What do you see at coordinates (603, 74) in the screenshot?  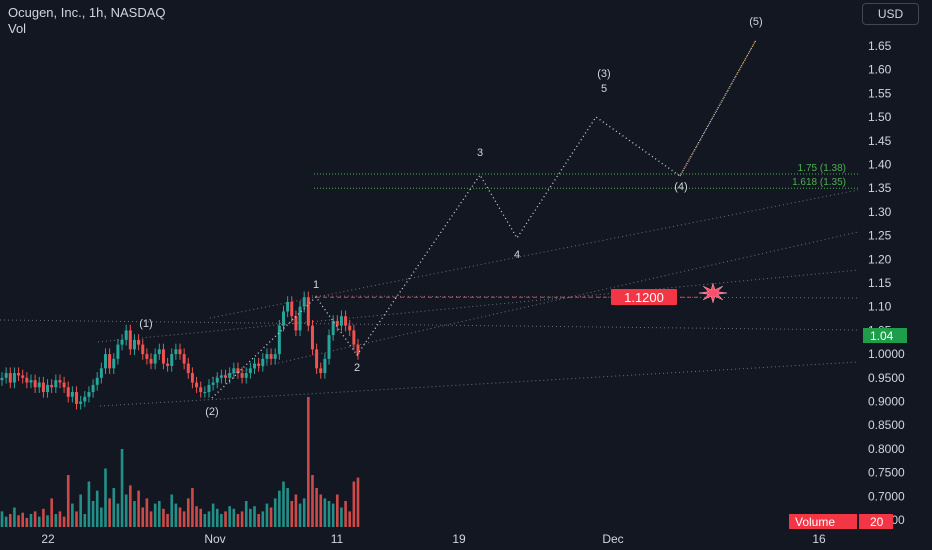 I see `wave-label: (3)` at bounding box center [603, 74].